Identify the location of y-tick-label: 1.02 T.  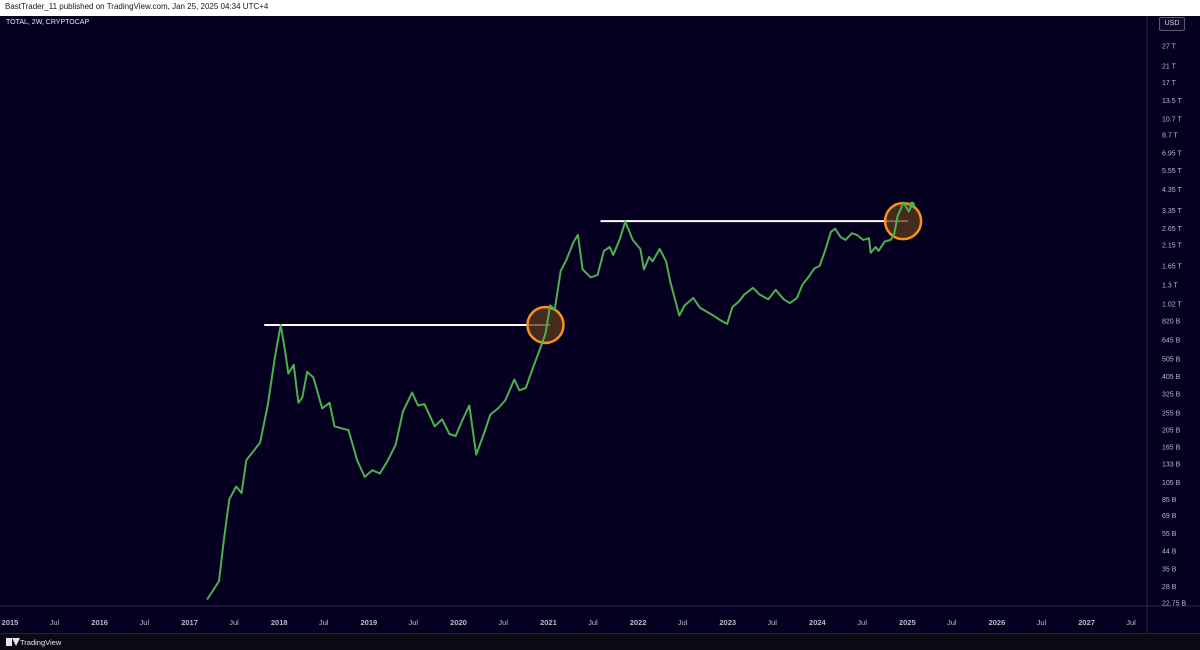
(1172, 304).